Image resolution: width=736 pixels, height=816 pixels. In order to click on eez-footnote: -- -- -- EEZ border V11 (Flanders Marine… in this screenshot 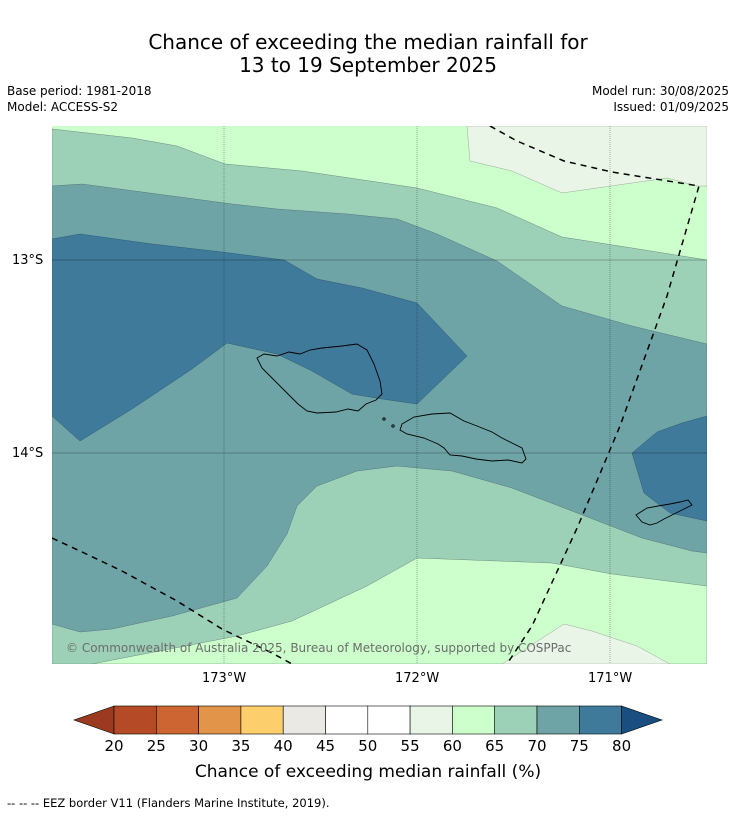, I will do `click(168, 803)`.